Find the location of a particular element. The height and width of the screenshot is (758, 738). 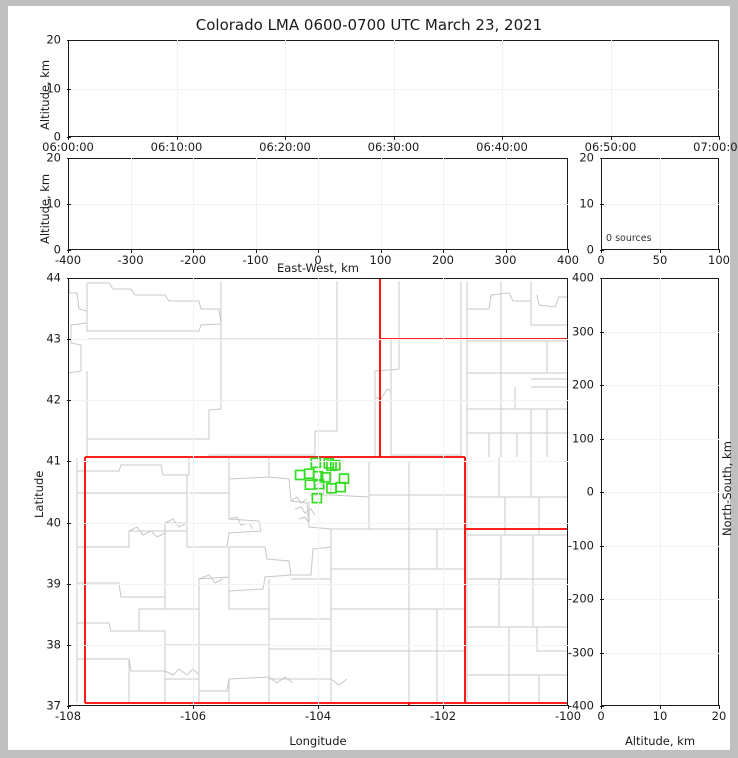

y-tick-label: 44 is located at coordinates (53, 277).